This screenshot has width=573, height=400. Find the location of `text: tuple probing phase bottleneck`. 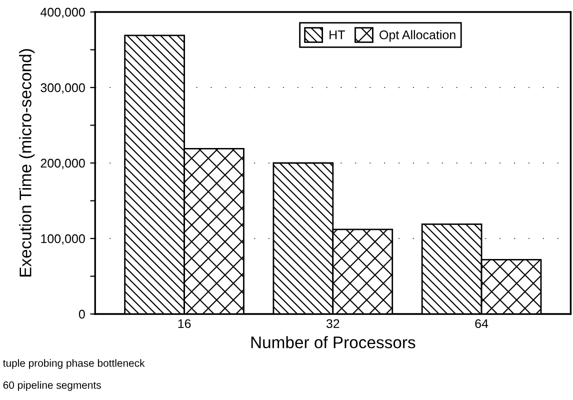

text: tuple probing phase bottleneck is located at coordinates (74, 364).